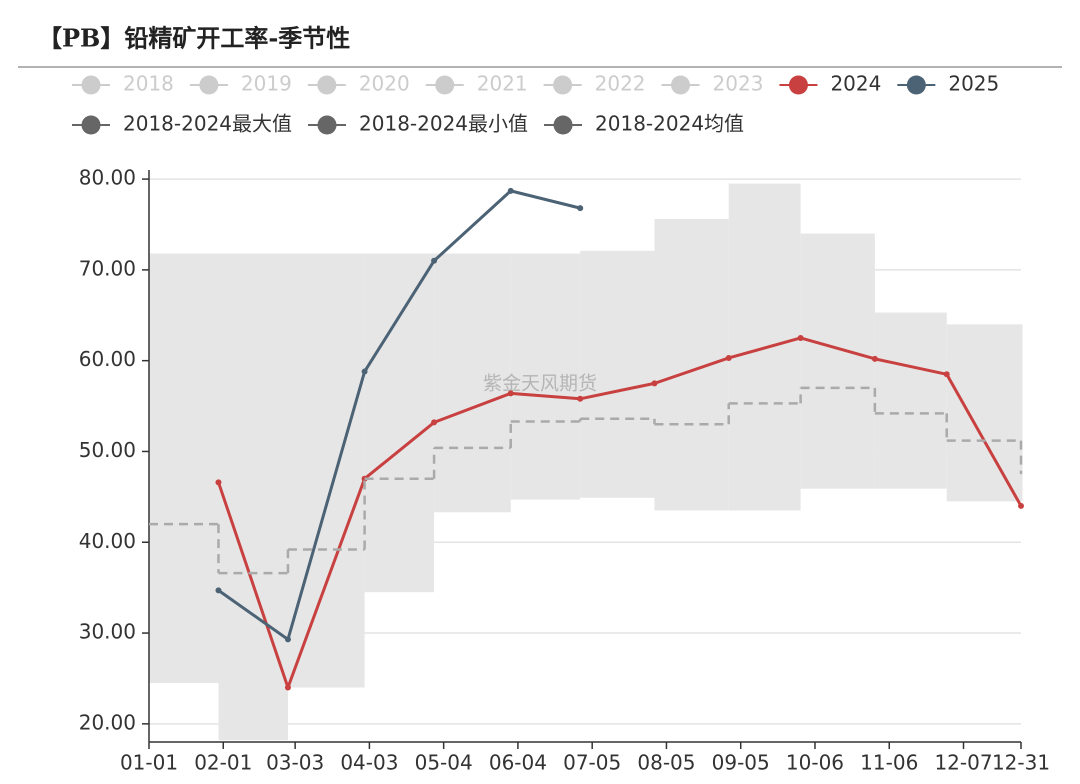 This screenshot has width=1080, height=784. Describe the element at coordinates (444, 763) in the screenshot. I see `x-tick-label: 05-04` at that location.